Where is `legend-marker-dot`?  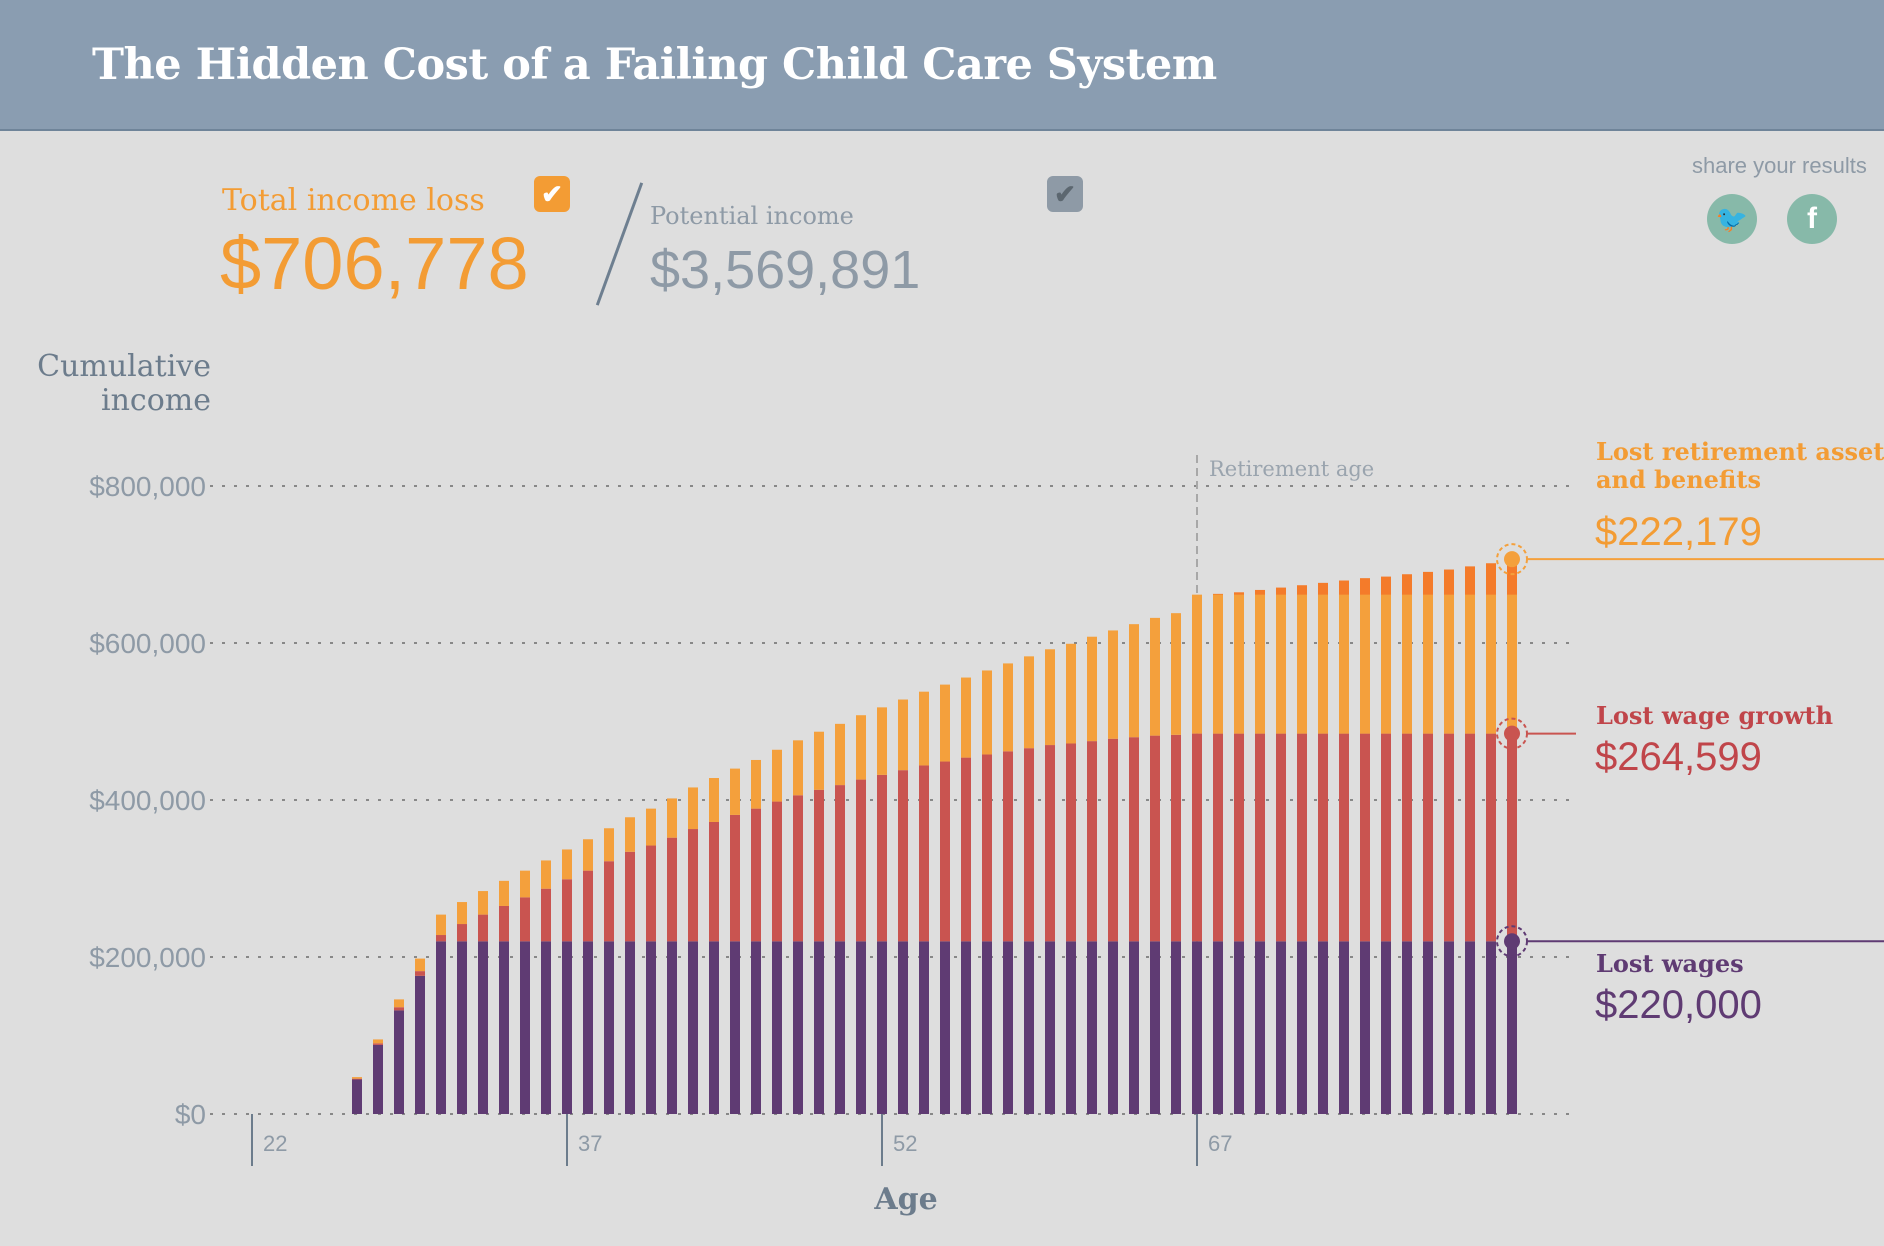
legend-marker-dot is located at coordinates (1512, 733).